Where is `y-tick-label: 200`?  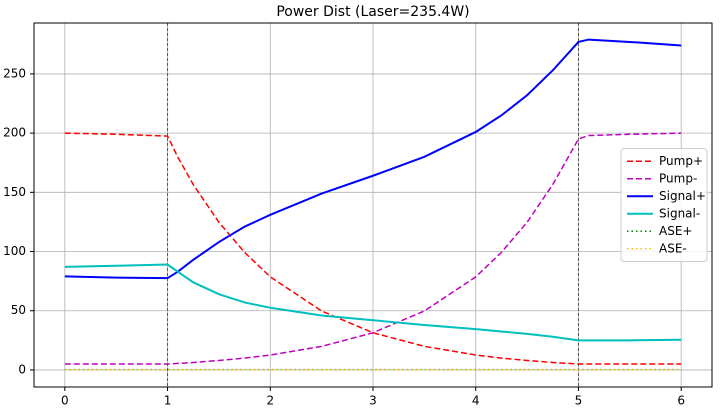
y-tick-label: 200 is located at coordinates (14, 133).